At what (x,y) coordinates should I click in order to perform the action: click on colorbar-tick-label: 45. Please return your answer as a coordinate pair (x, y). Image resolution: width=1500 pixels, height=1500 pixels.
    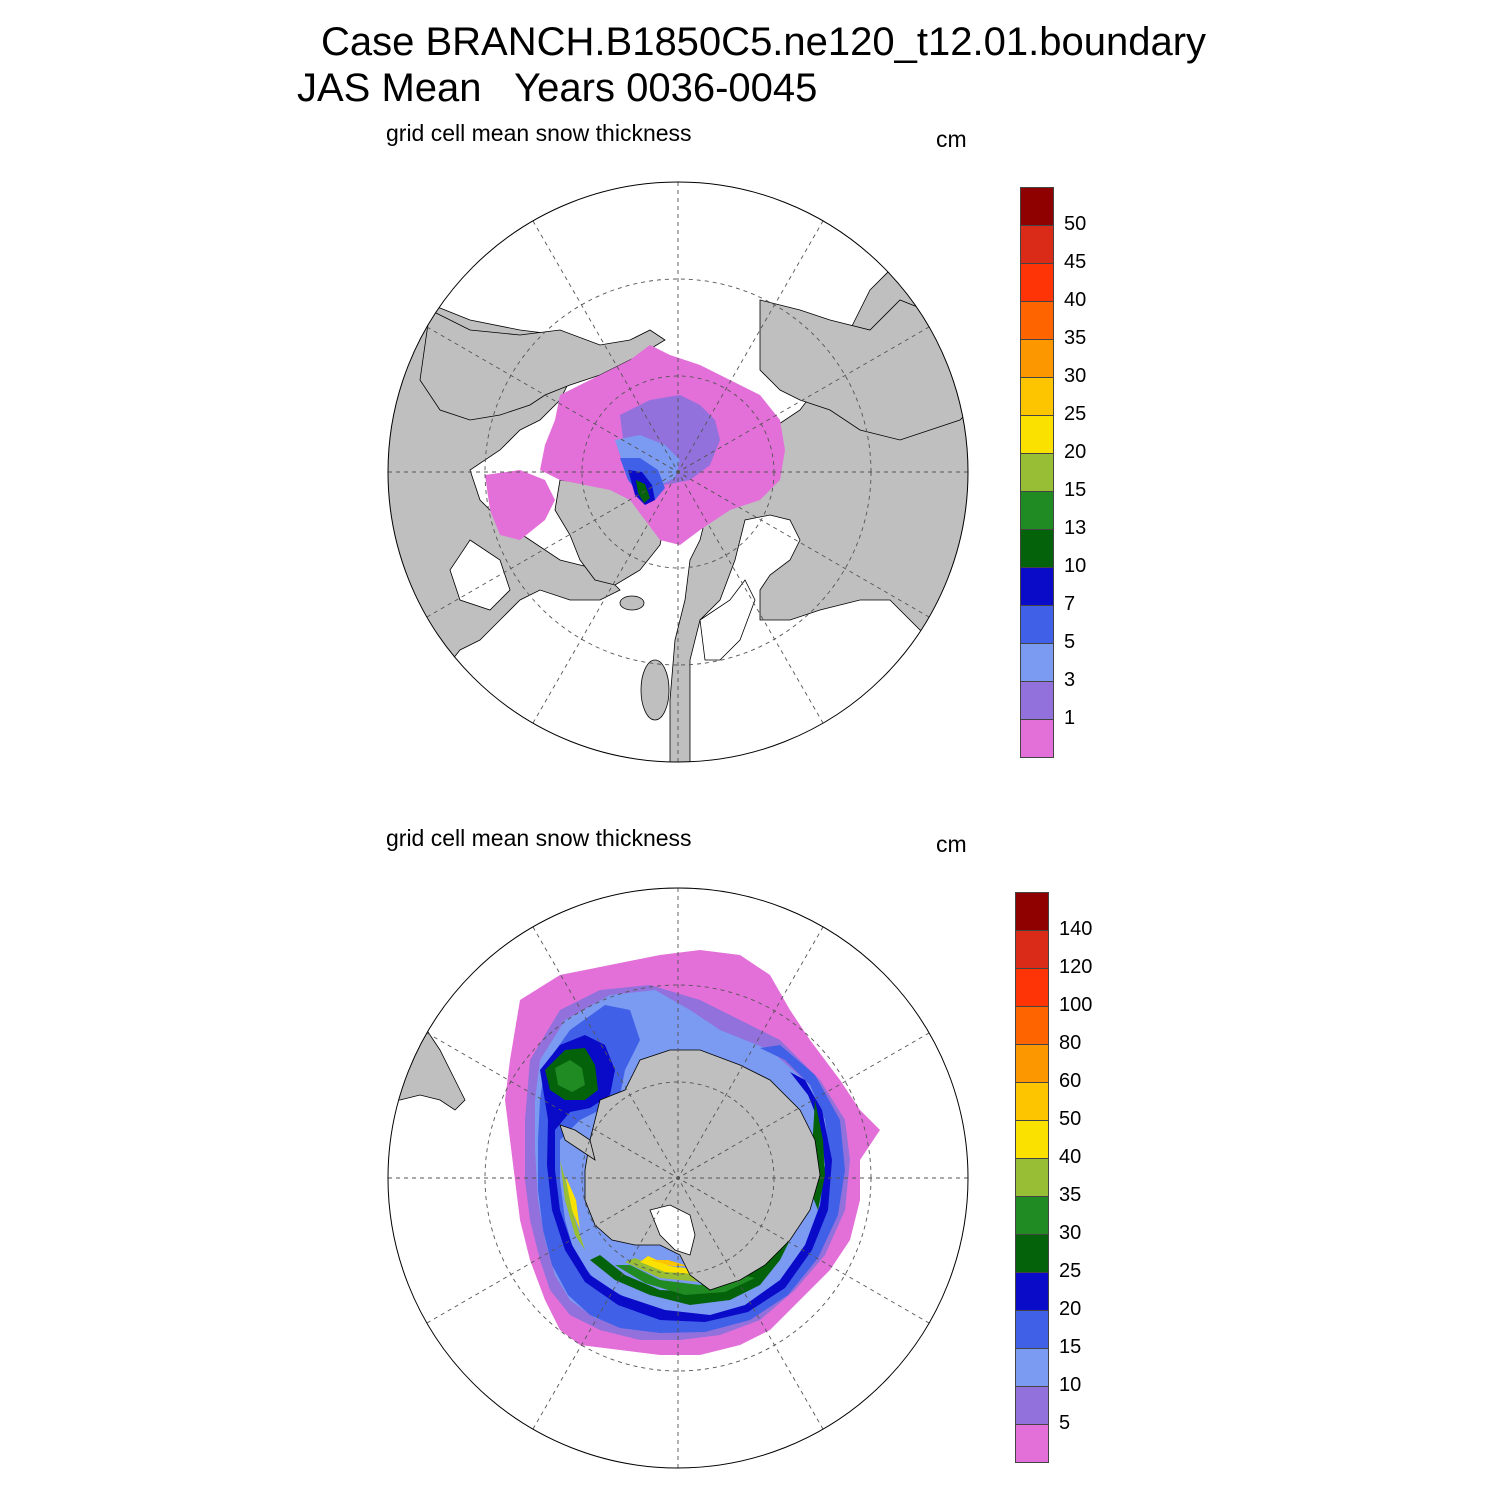
    Looking at the image, I should click on (1075, 262).